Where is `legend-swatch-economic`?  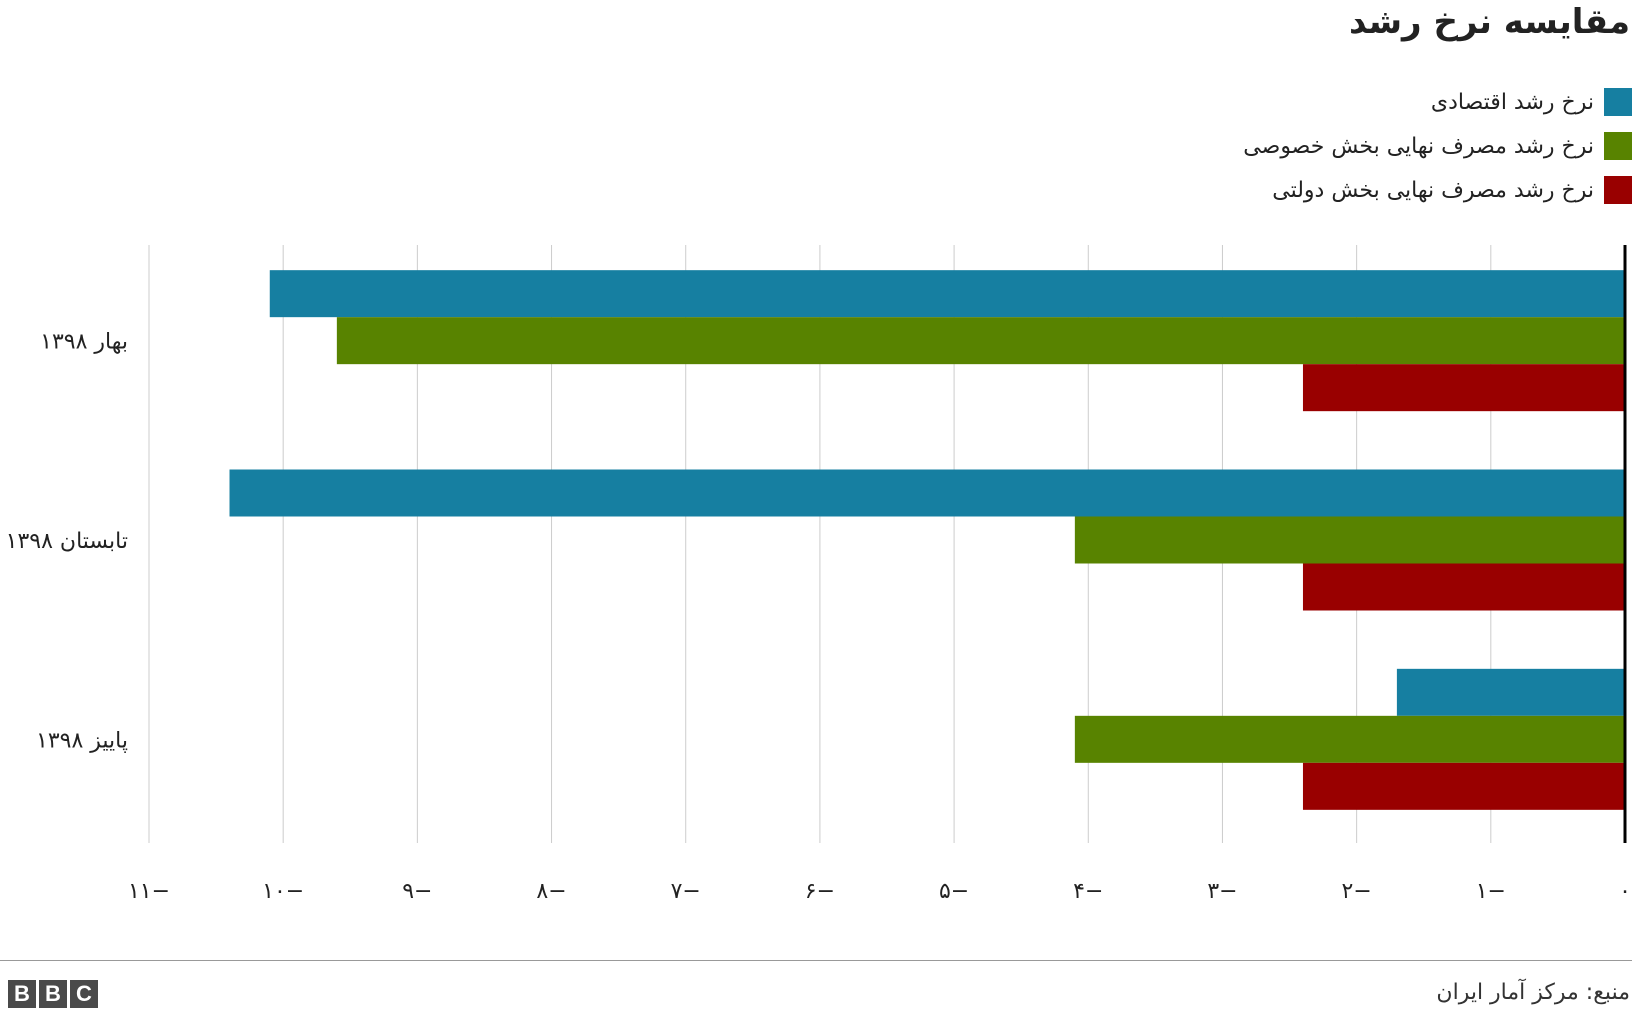 legend-swatch-economic is located at coordinates (1618, 102).